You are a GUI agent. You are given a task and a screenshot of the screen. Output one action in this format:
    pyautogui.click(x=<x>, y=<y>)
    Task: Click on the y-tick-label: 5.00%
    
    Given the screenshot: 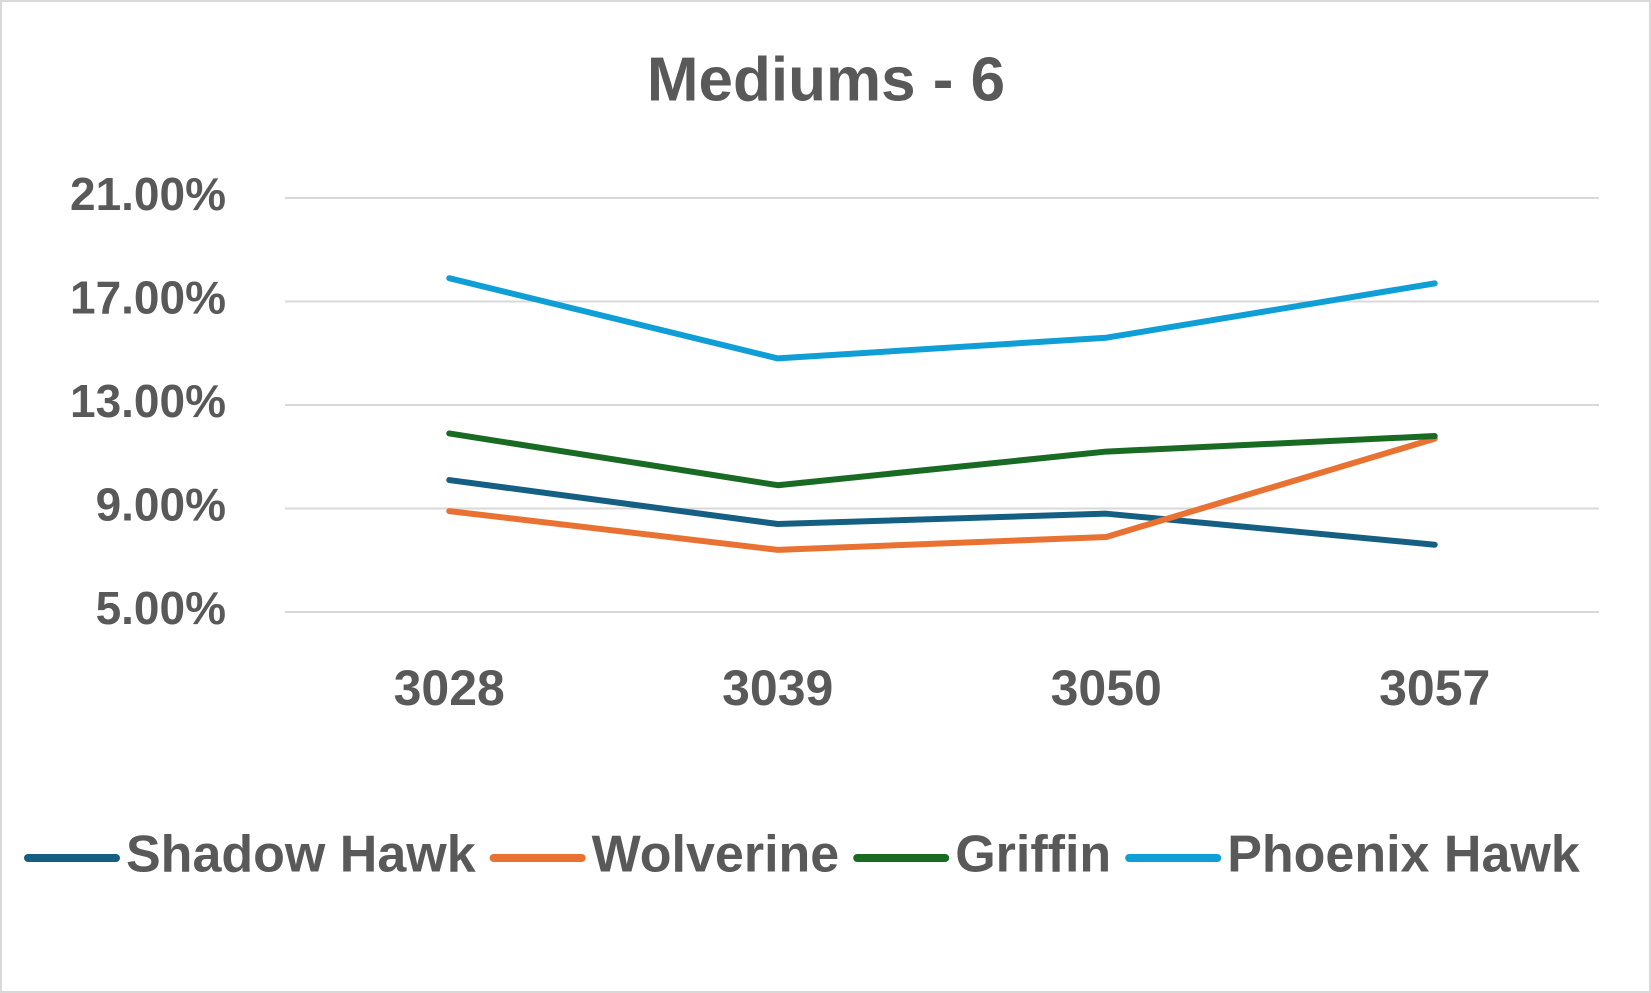 What is the action you would take?
    pyautogui.click(x=161, y=608)
    